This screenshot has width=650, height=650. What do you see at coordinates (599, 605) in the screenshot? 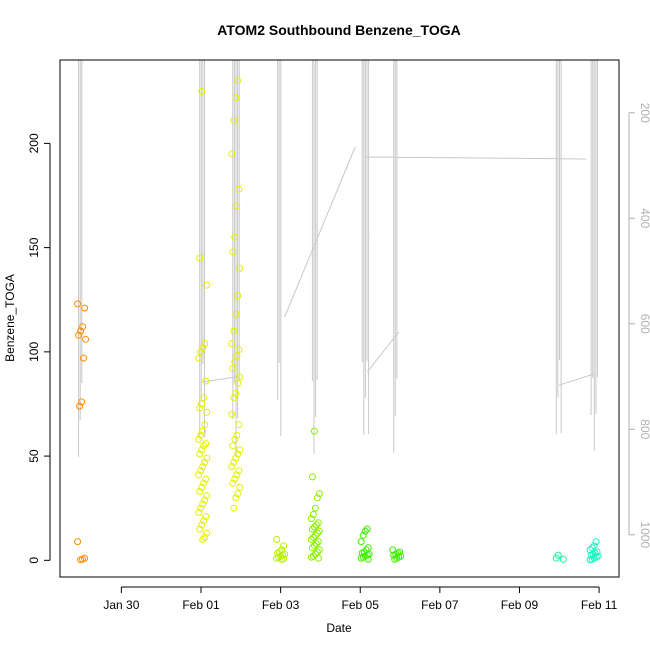
I see `x-tick-label: Feb 11` at bounding box center [599, 605].